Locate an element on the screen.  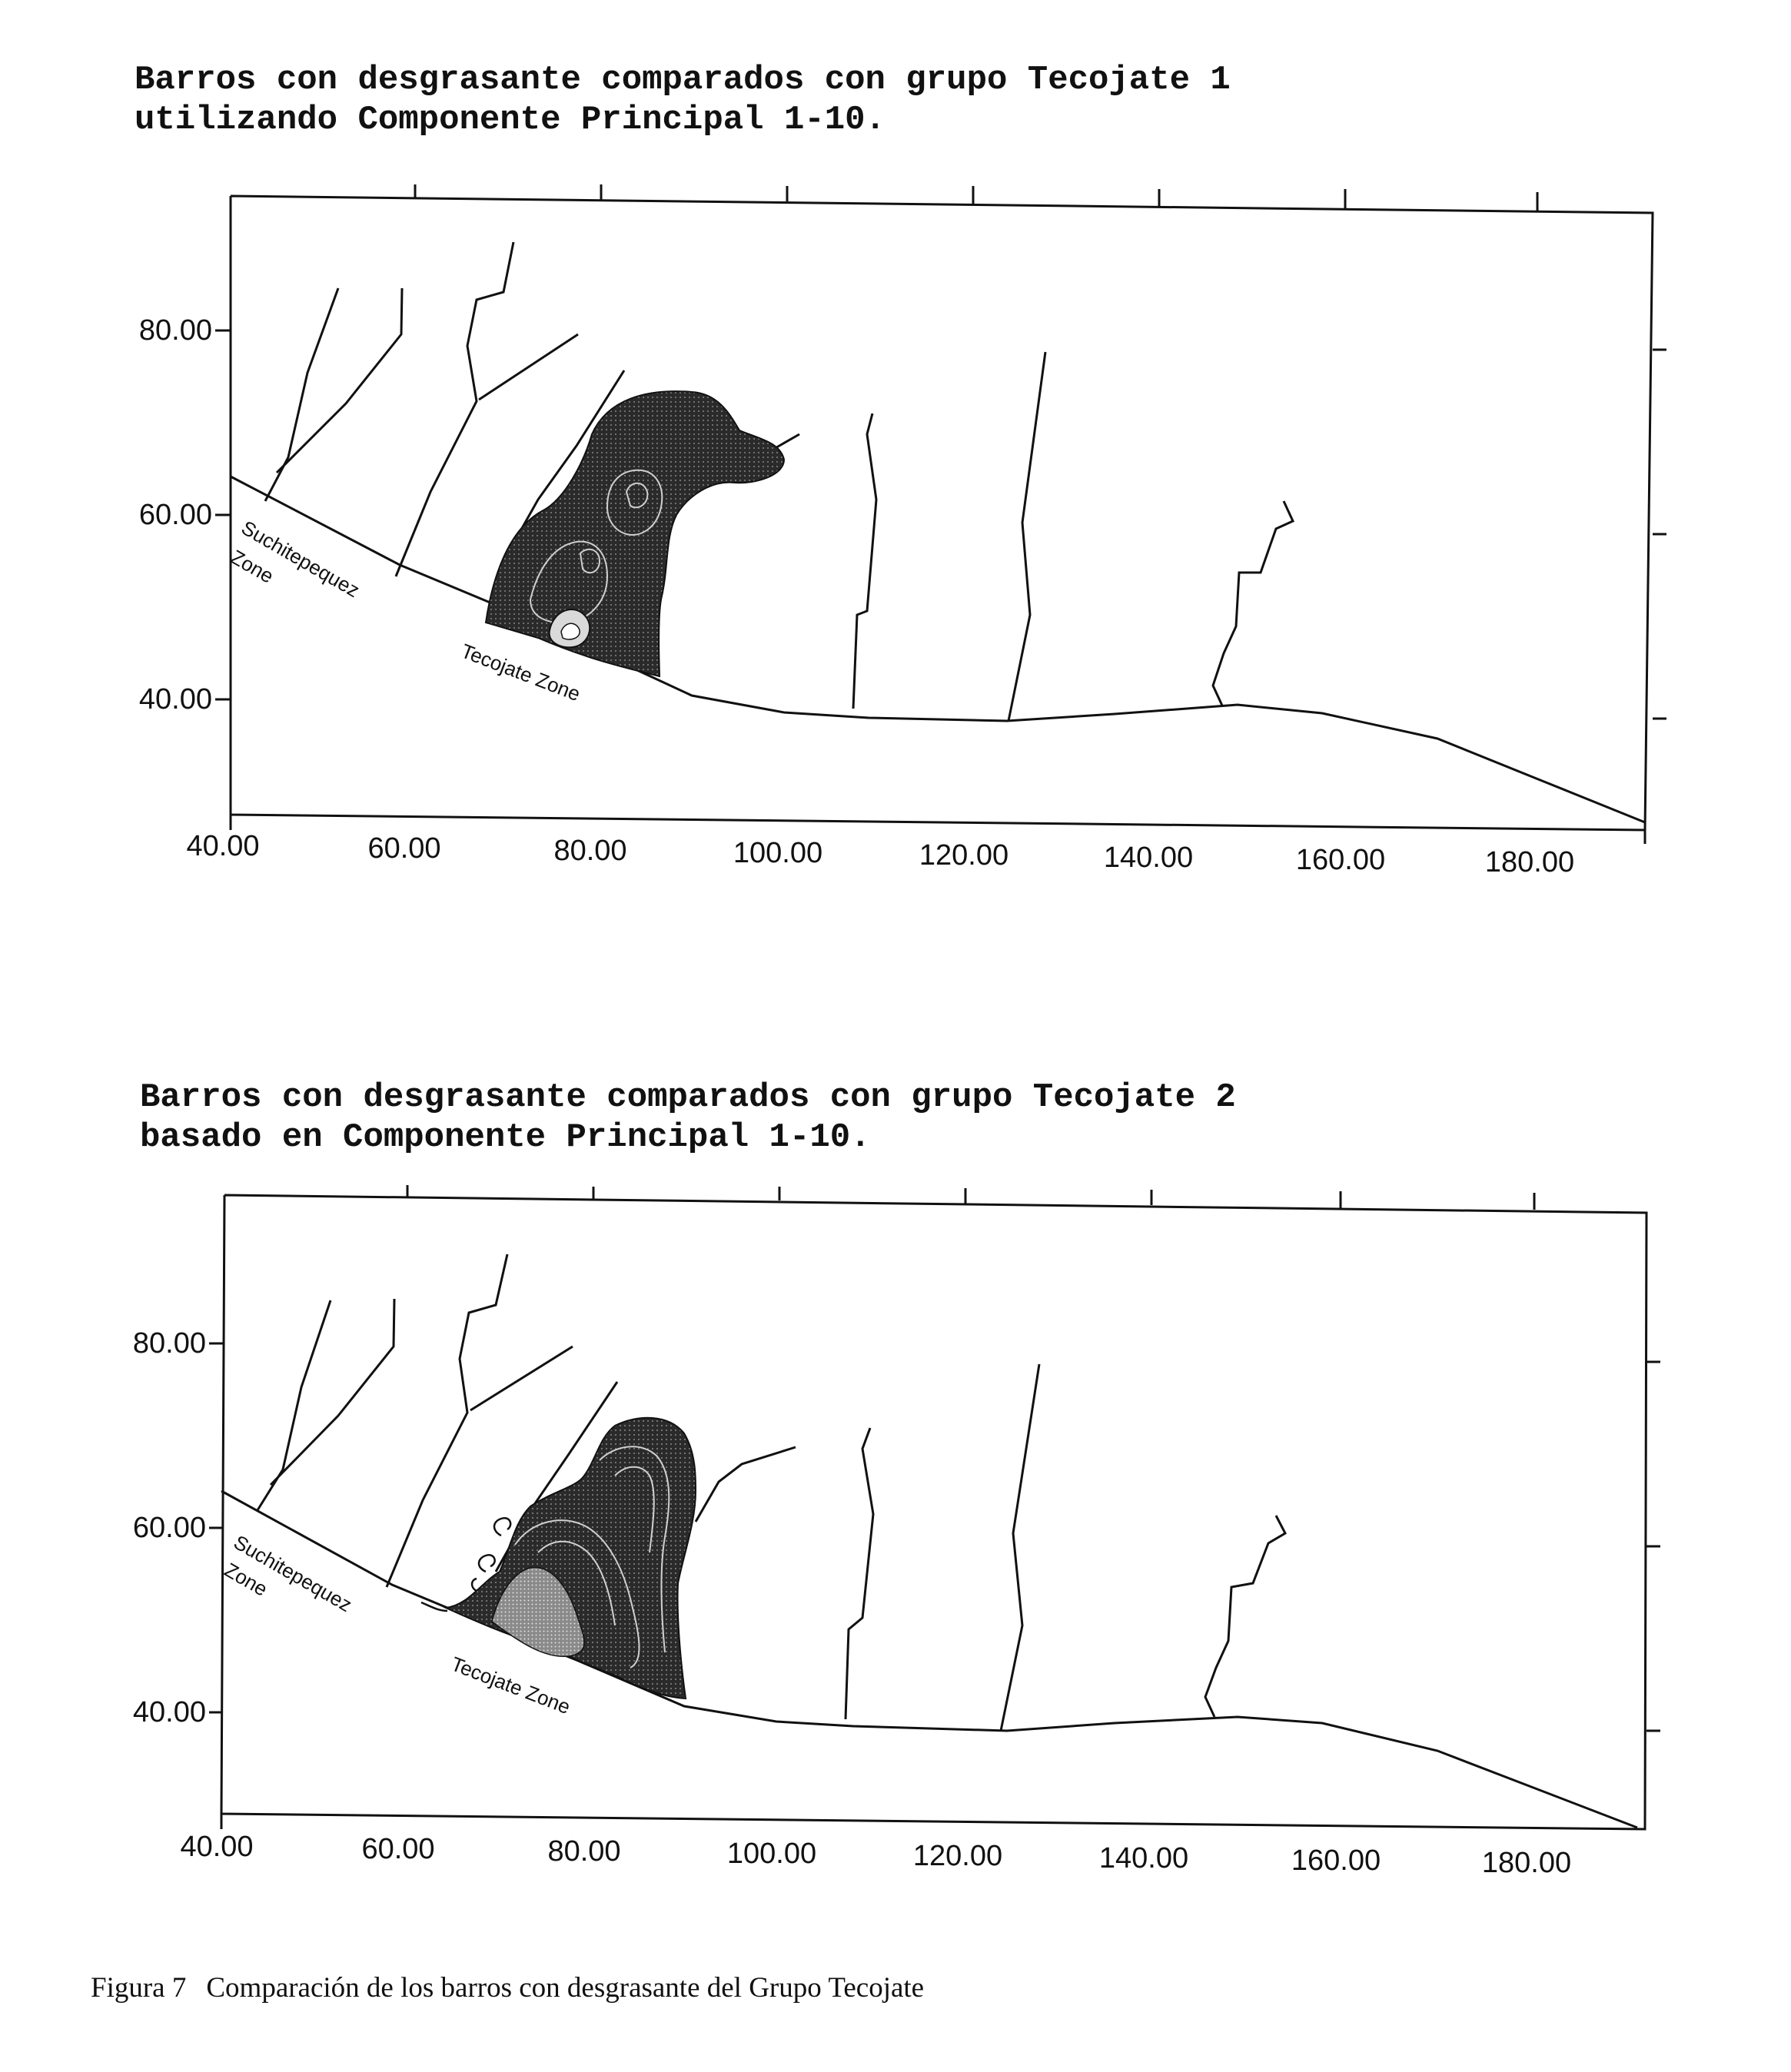
figure-2-x-tick: 120.00 is located at coordinates (957, 1856).